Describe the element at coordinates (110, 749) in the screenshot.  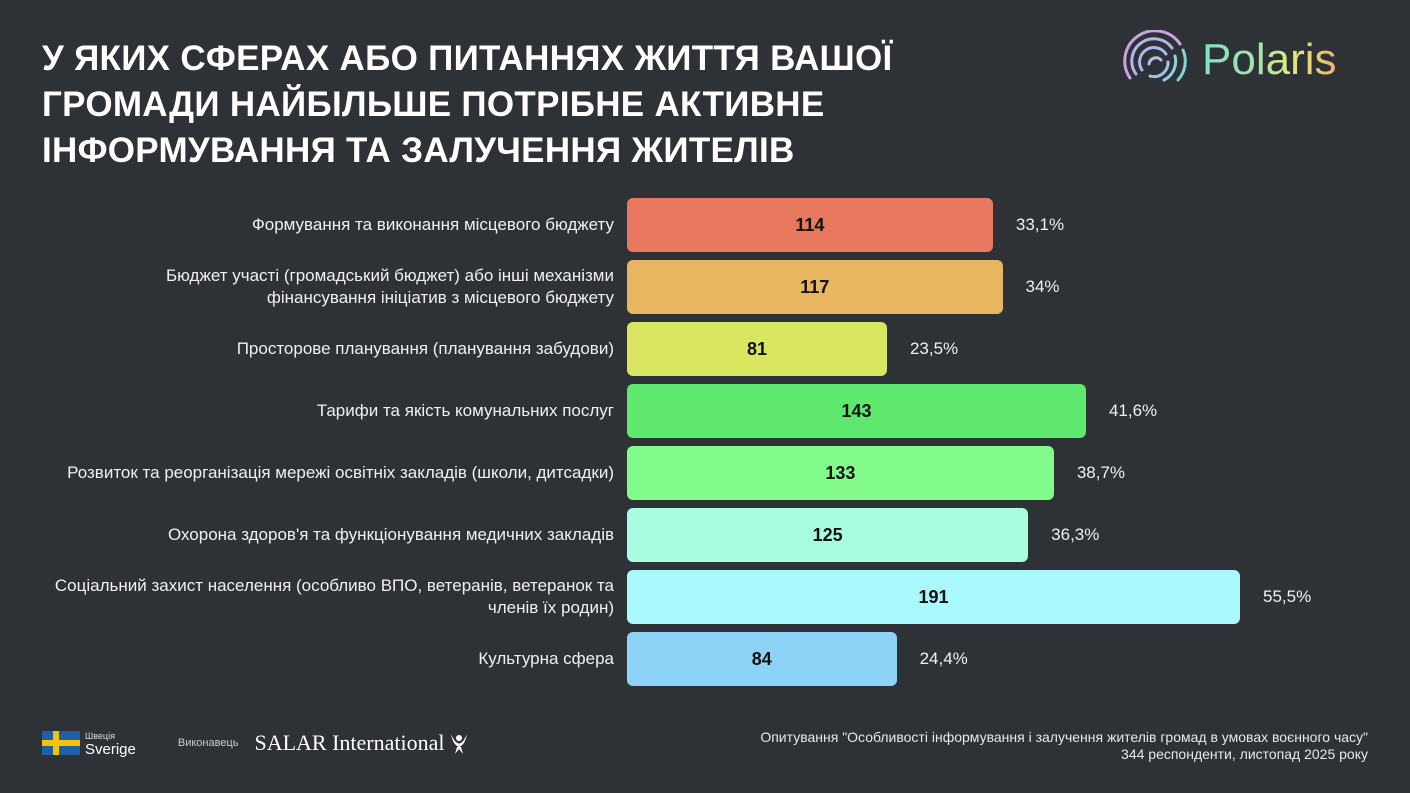
I see `sweden-text: Sverige` at that location.